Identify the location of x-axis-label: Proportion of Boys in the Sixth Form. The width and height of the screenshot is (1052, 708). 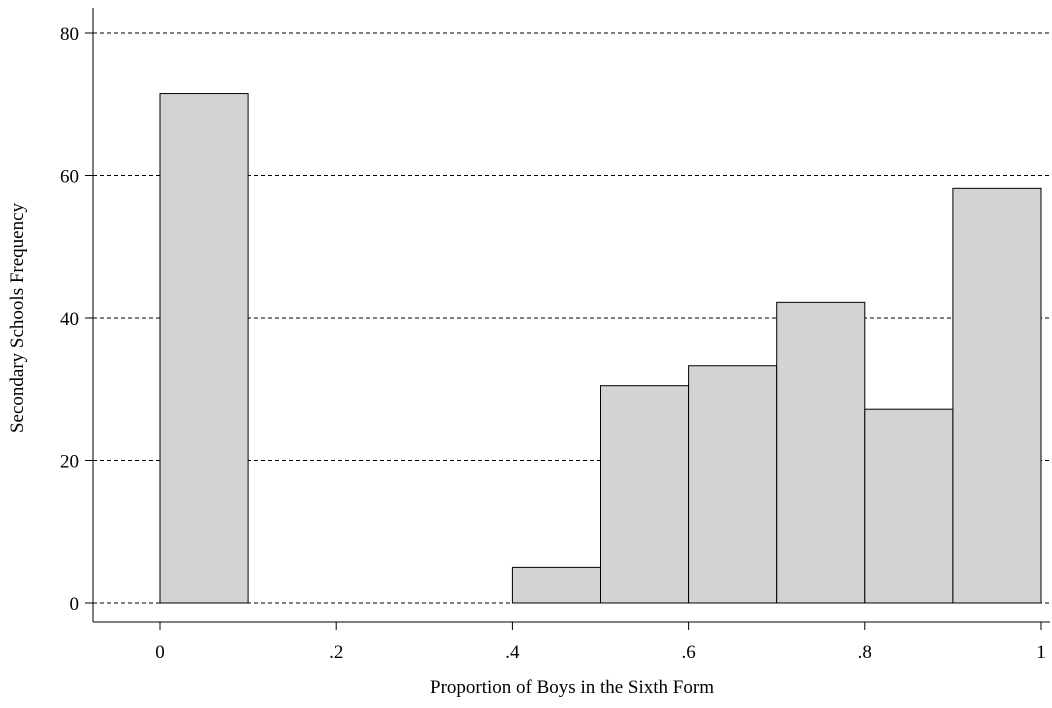
(572, 687).